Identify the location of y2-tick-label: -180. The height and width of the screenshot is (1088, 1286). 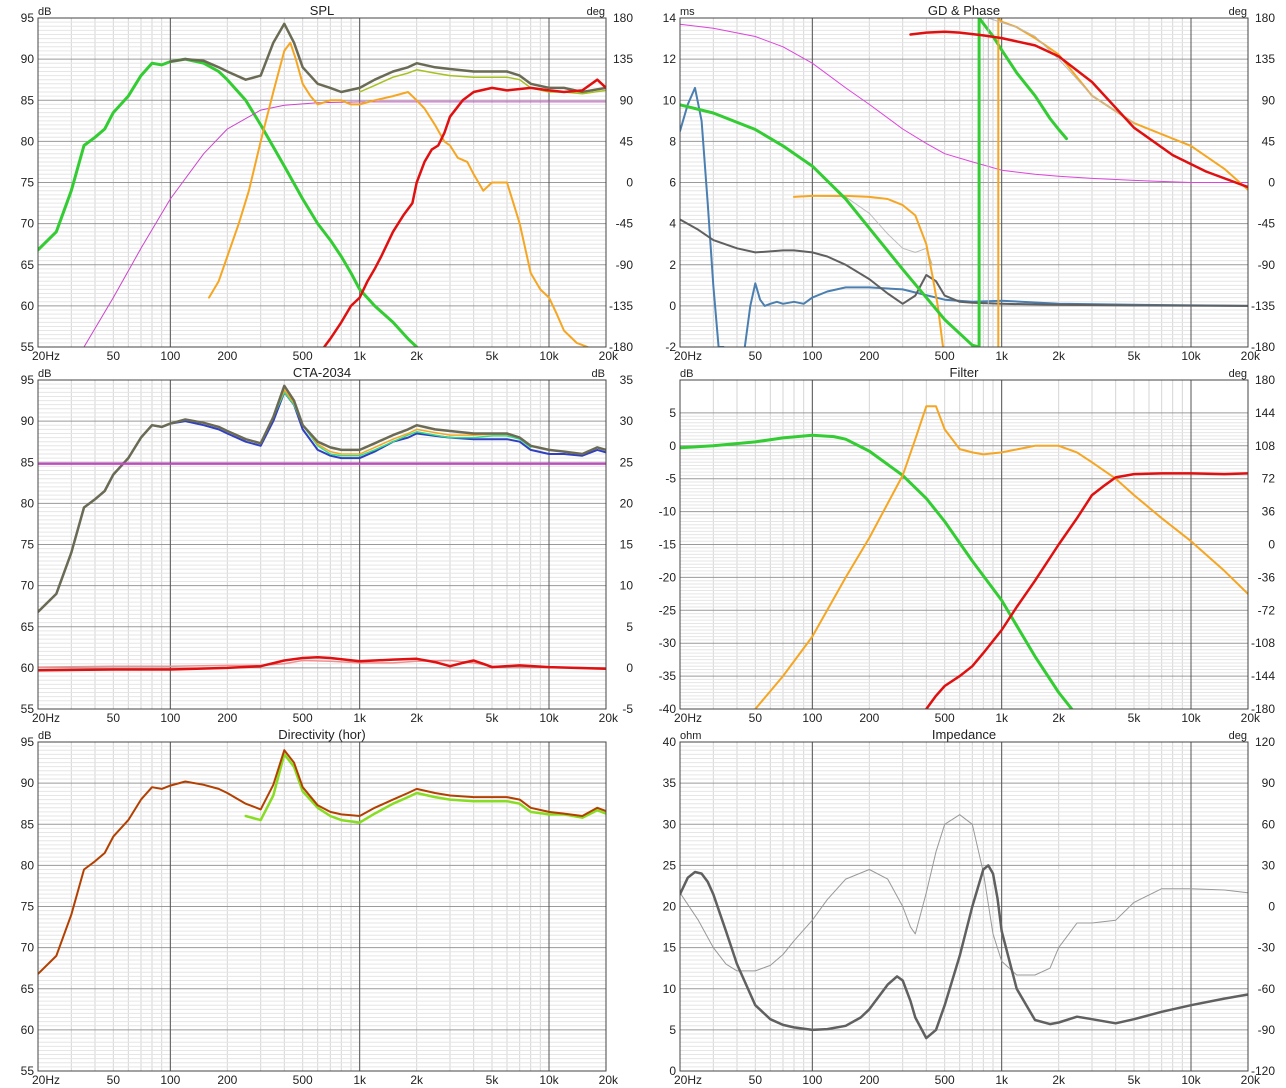
(1263, 709).